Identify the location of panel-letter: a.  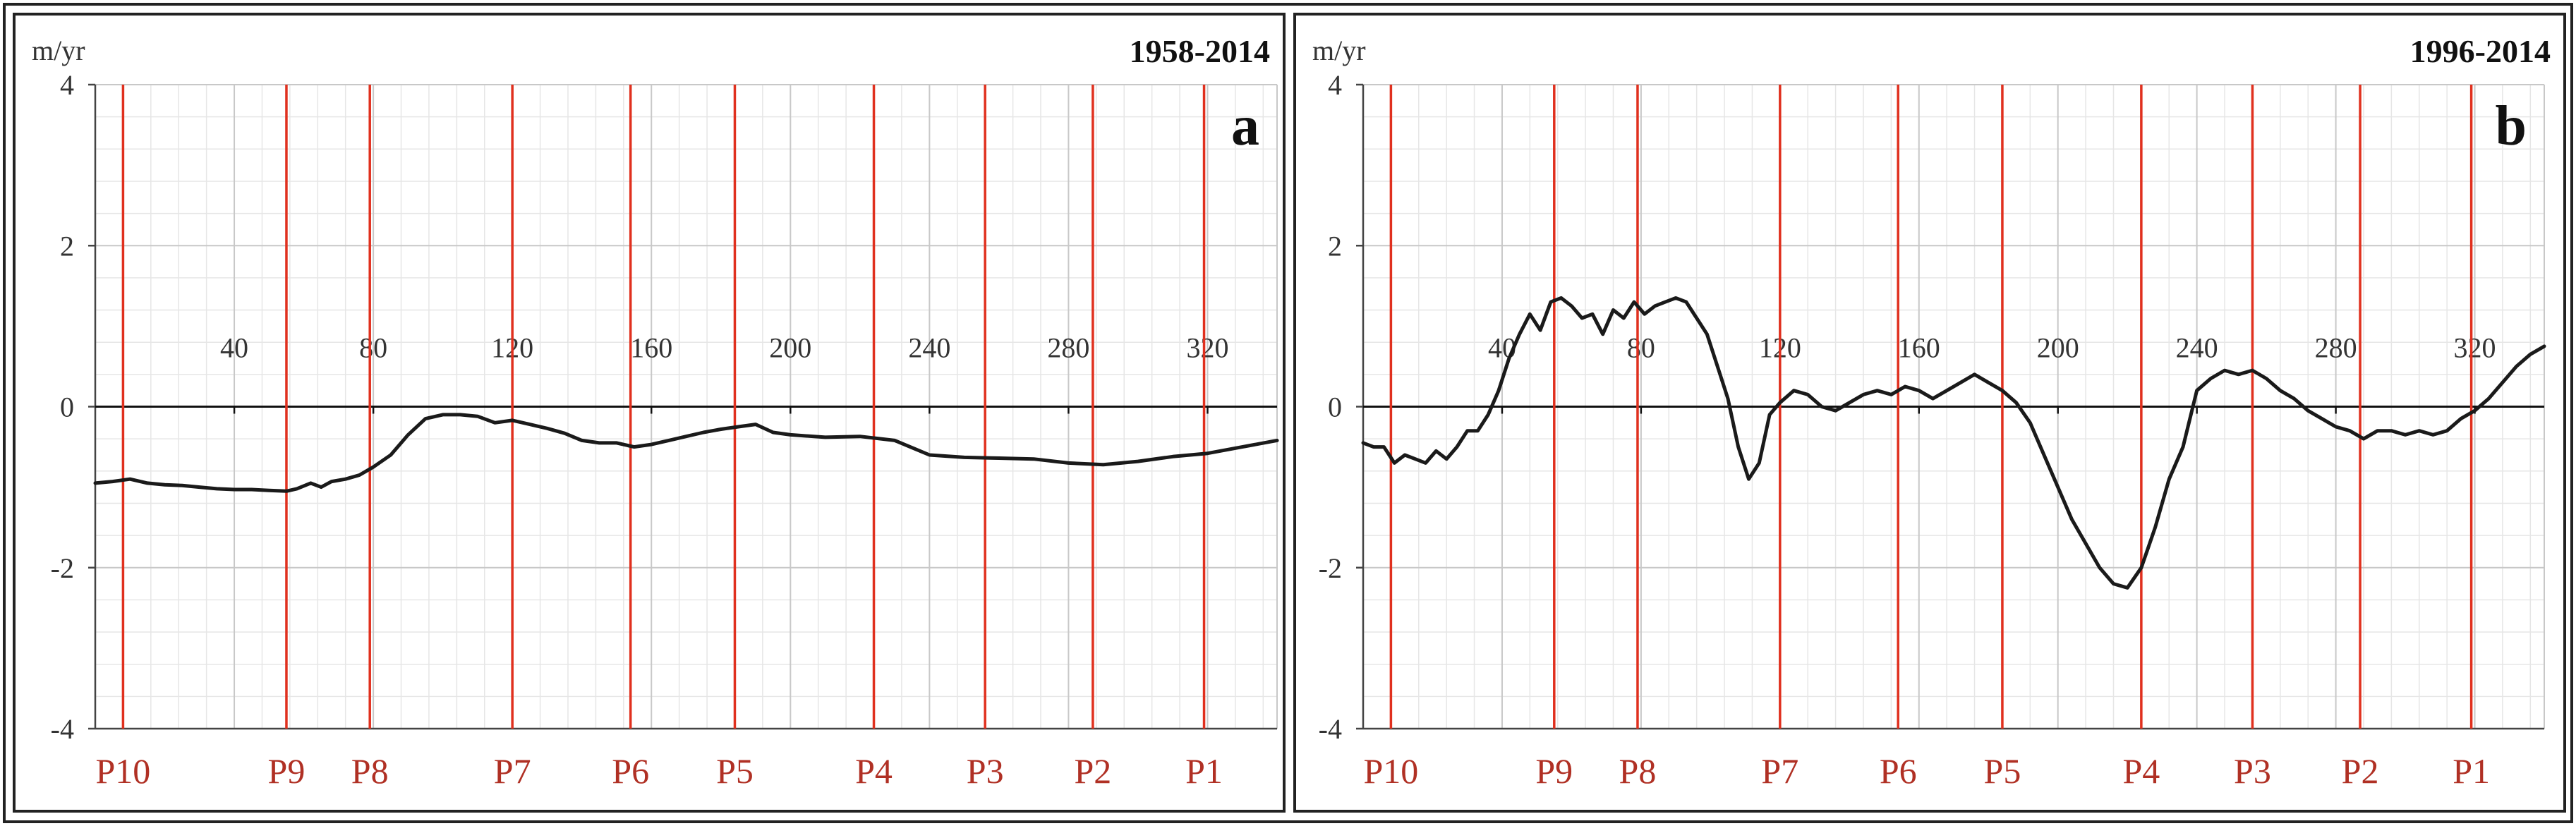
(1245, 126).